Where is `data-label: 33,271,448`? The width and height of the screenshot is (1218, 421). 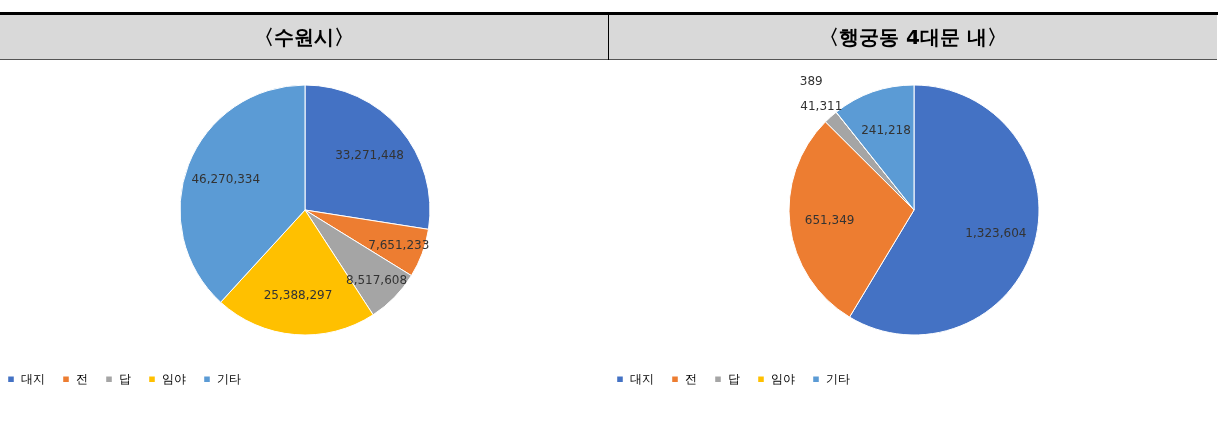 data-label: 33,271,448 is located at coordinates (369, 154).